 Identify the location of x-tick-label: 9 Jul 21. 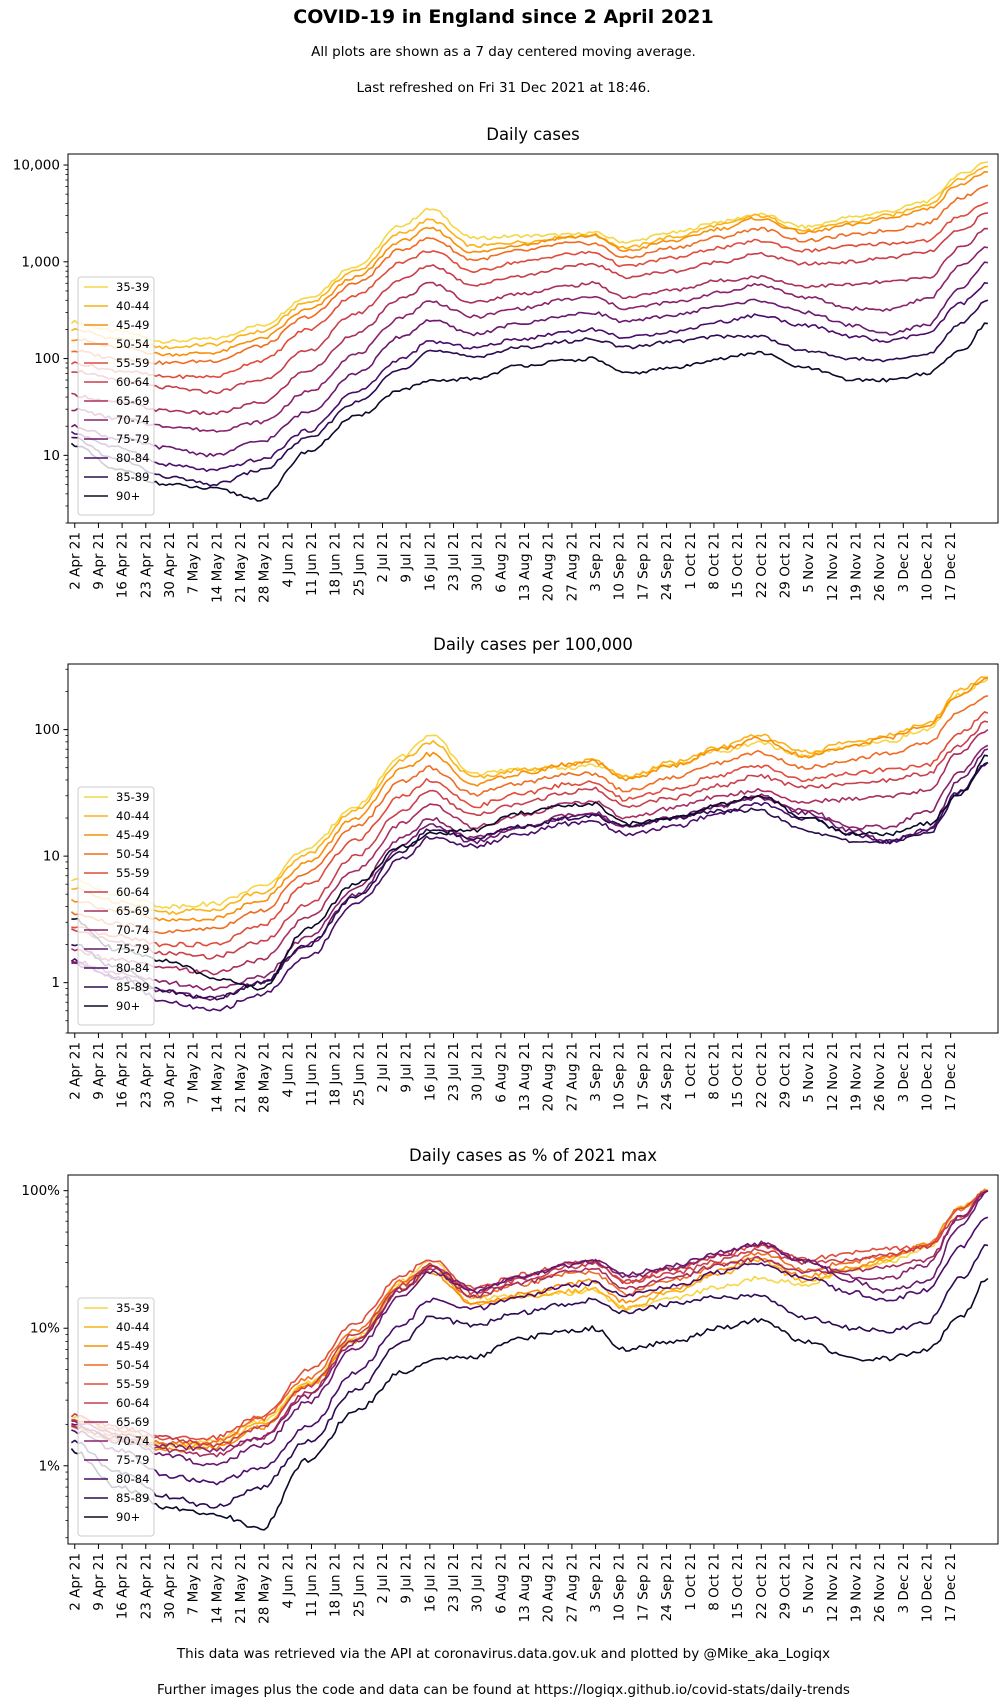
(407, 1067).